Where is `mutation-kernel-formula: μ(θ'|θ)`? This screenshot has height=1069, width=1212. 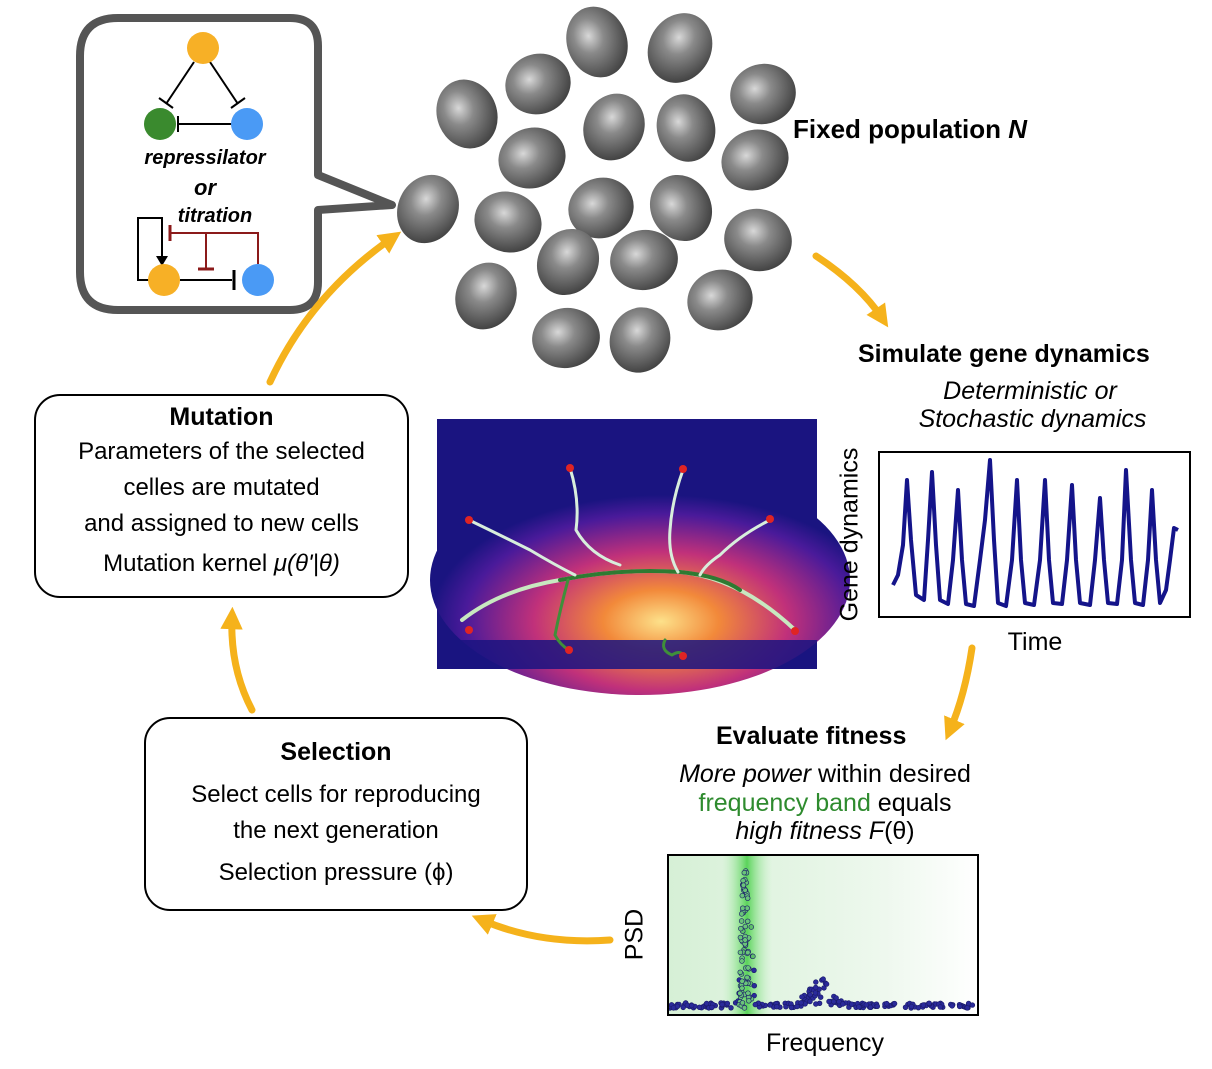
mutation-kernel-formula: μ(θ'|θ) is located at coordinates (306, 563).